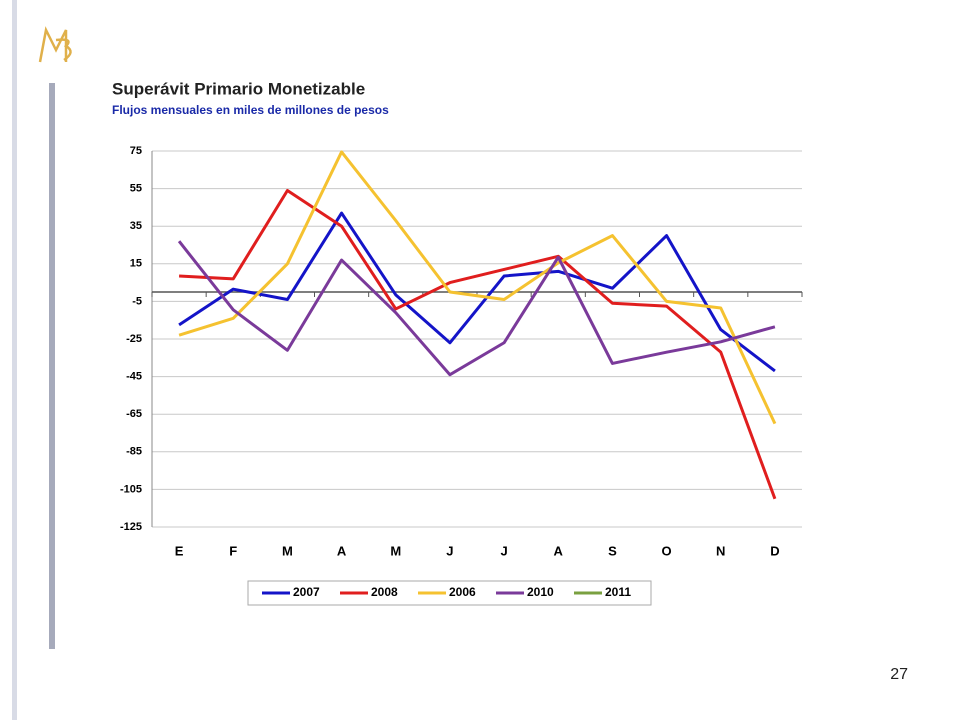 The height and width of the screenshot is (720, 960). I want to click on x-tick-label: S, so click(612, 550).